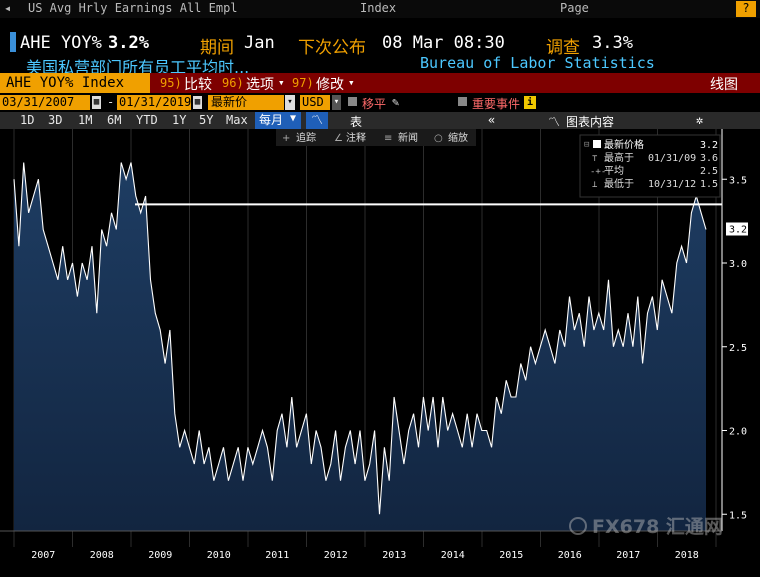  I want to click on collapse-icon: «, so click(492, 120).